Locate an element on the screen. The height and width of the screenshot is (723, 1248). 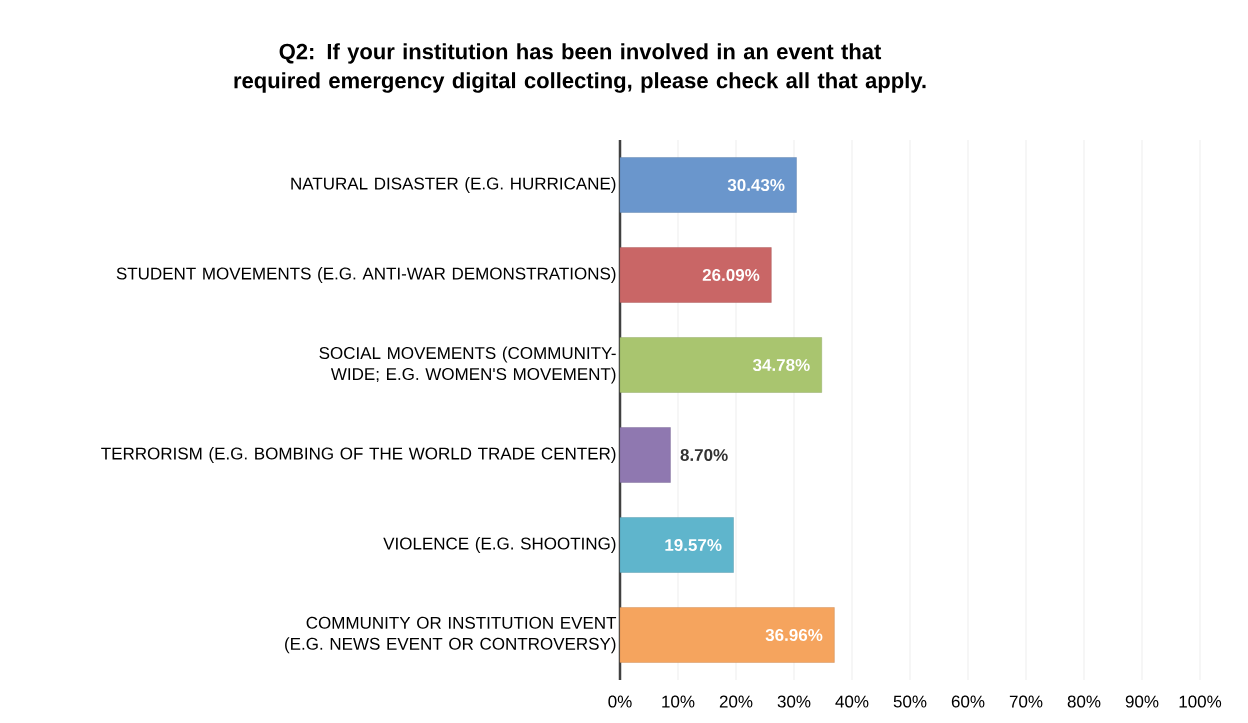
y-tick-label: COMMUNITY OR INSTITUTION EVENT (E.G. NEWS EVENT OR CONTROVERSY) is located at coordinates (451, 635).